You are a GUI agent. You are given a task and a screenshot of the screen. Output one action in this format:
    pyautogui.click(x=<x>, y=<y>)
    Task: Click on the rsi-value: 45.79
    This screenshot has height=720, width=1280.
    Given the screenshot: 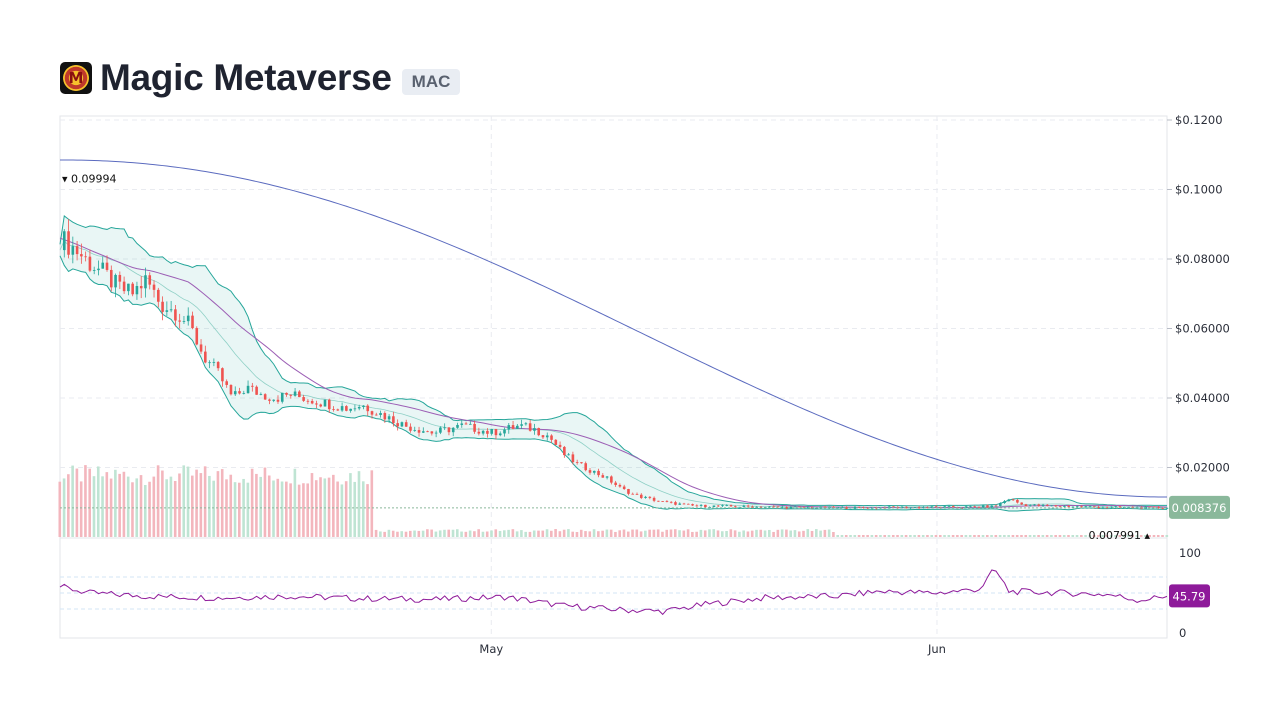 What is the action you would take?
    pyautogui.click(x=1189, y=596)
    